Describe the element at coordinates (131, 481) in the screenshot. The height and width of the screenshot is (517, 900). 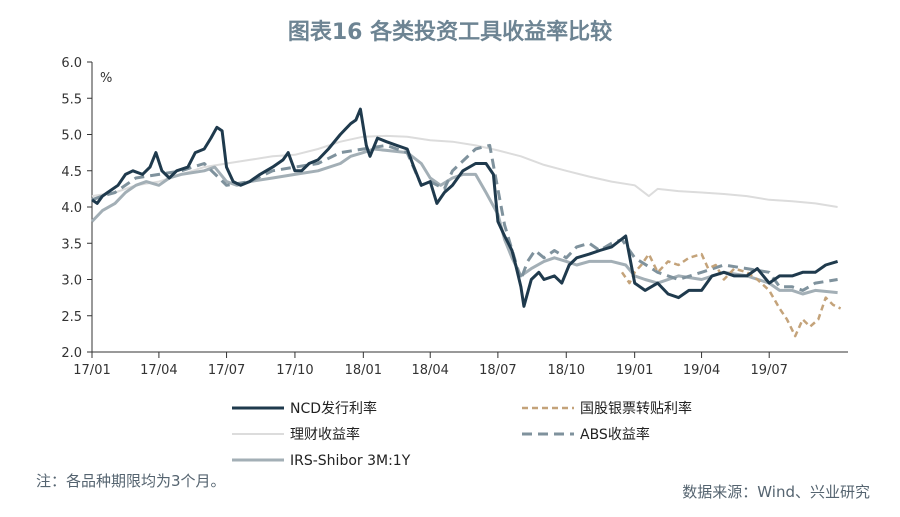
I see `chart-note: 注：各品种期限均为3个月。` at that location.